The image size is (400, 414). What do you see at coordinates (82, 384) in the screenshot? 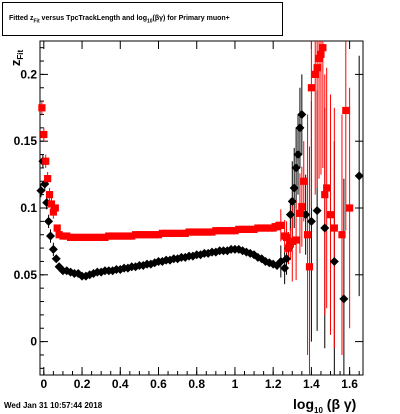
I see `x-tick-label: 0.2` at bounding box center [82, 384].